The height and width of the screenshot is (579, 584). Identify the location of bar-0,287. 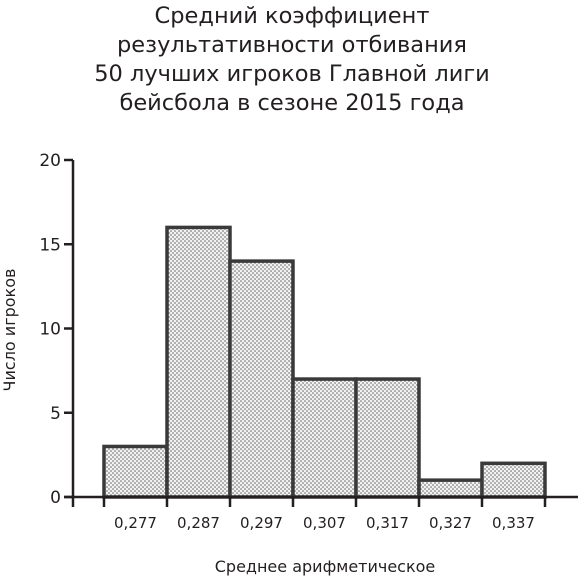
(198, 362).